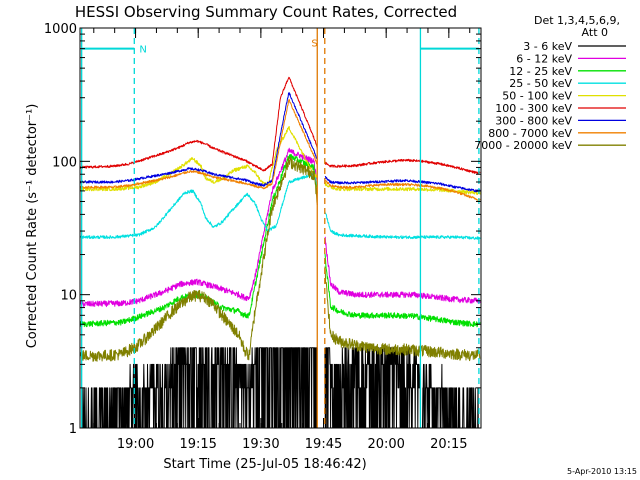 This screenshot has width=640, height=480. I want to click on legend-label-5: 50 - 100 keV, so click(537, 96).